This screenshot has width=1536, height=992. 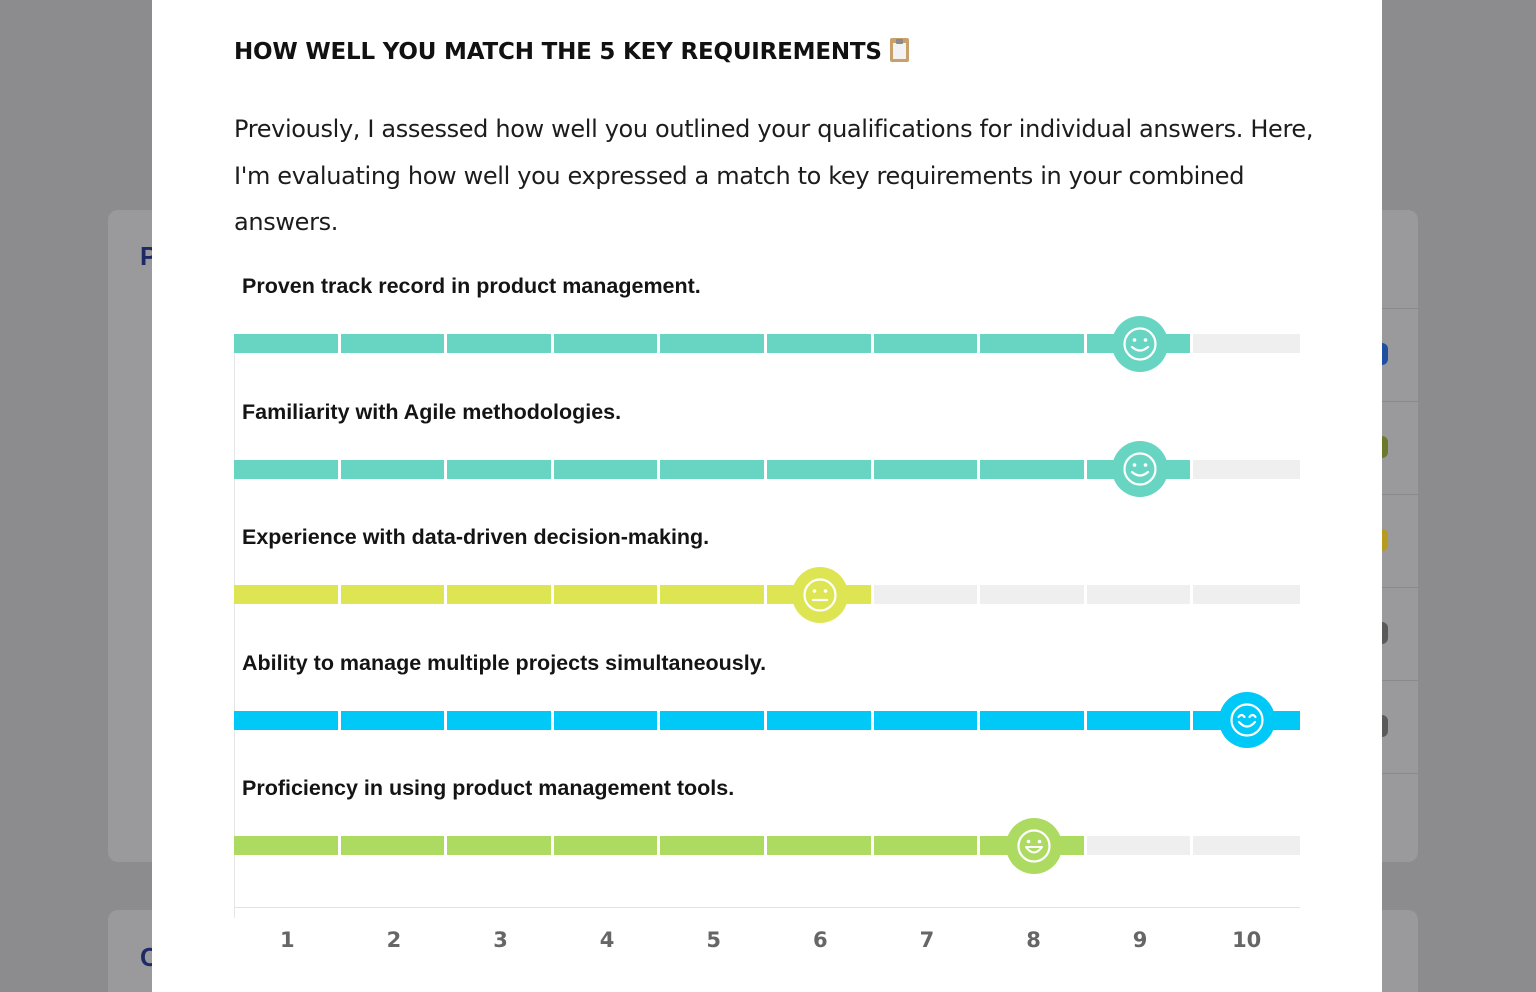 What do you see at coordinates (287, 940) in the screenshot?
I see `axis-tick-label: 1` at bounding box center [287, 940].